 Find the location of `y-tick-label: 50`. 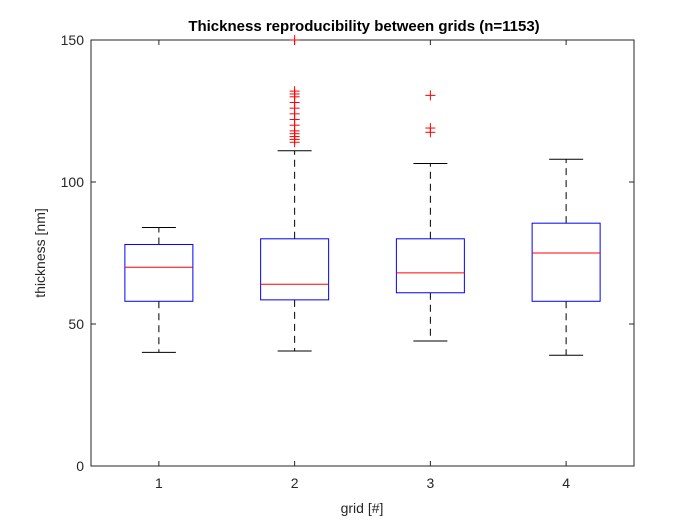

y-tick-label: 50 is located at coordinates (76, 324).